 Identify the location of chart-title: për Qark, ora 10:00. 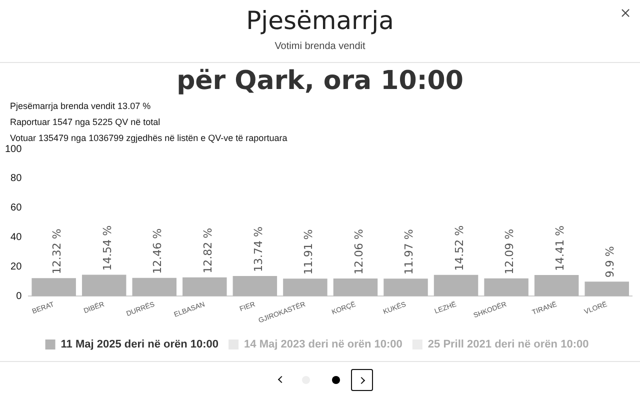
(320, 81).